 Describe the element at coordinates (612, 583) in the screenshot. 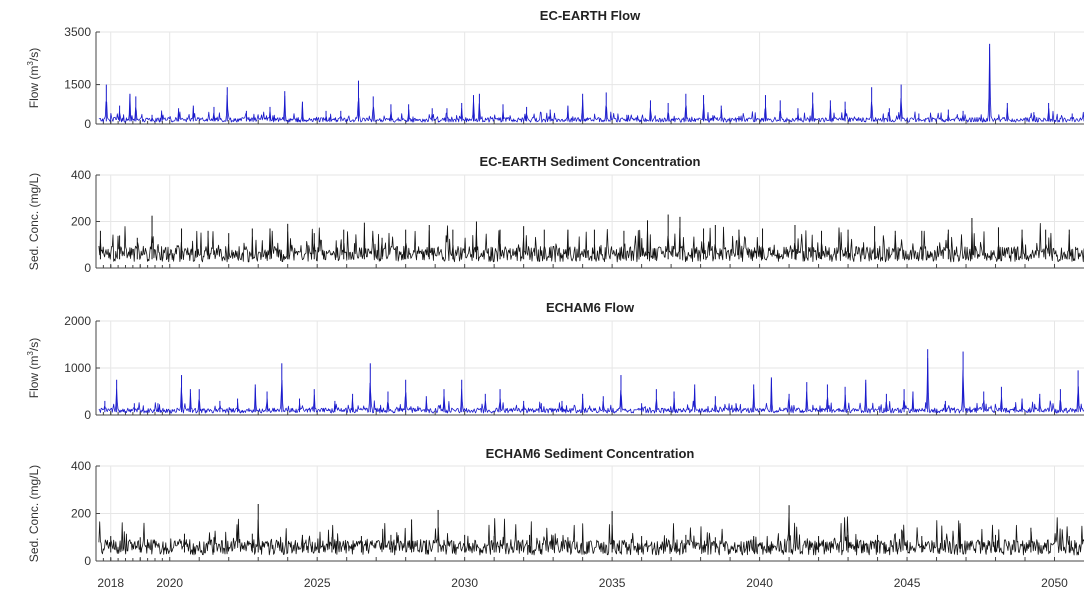

I see `x-tick-label: 2035` at that location.